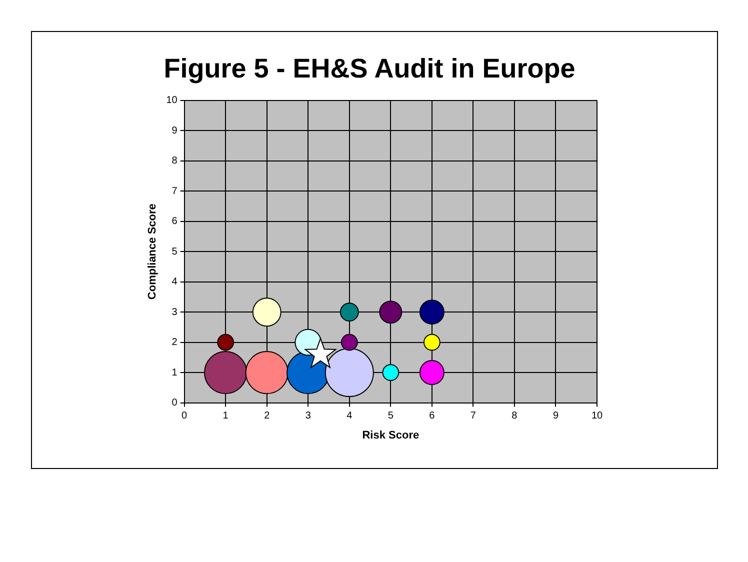 The height and width of the screenshot is (562, 748). What do you see at coordinates (175, 372) in the screenshot?
I see `y-tick-label: 1` at bounding box center [175, 372].